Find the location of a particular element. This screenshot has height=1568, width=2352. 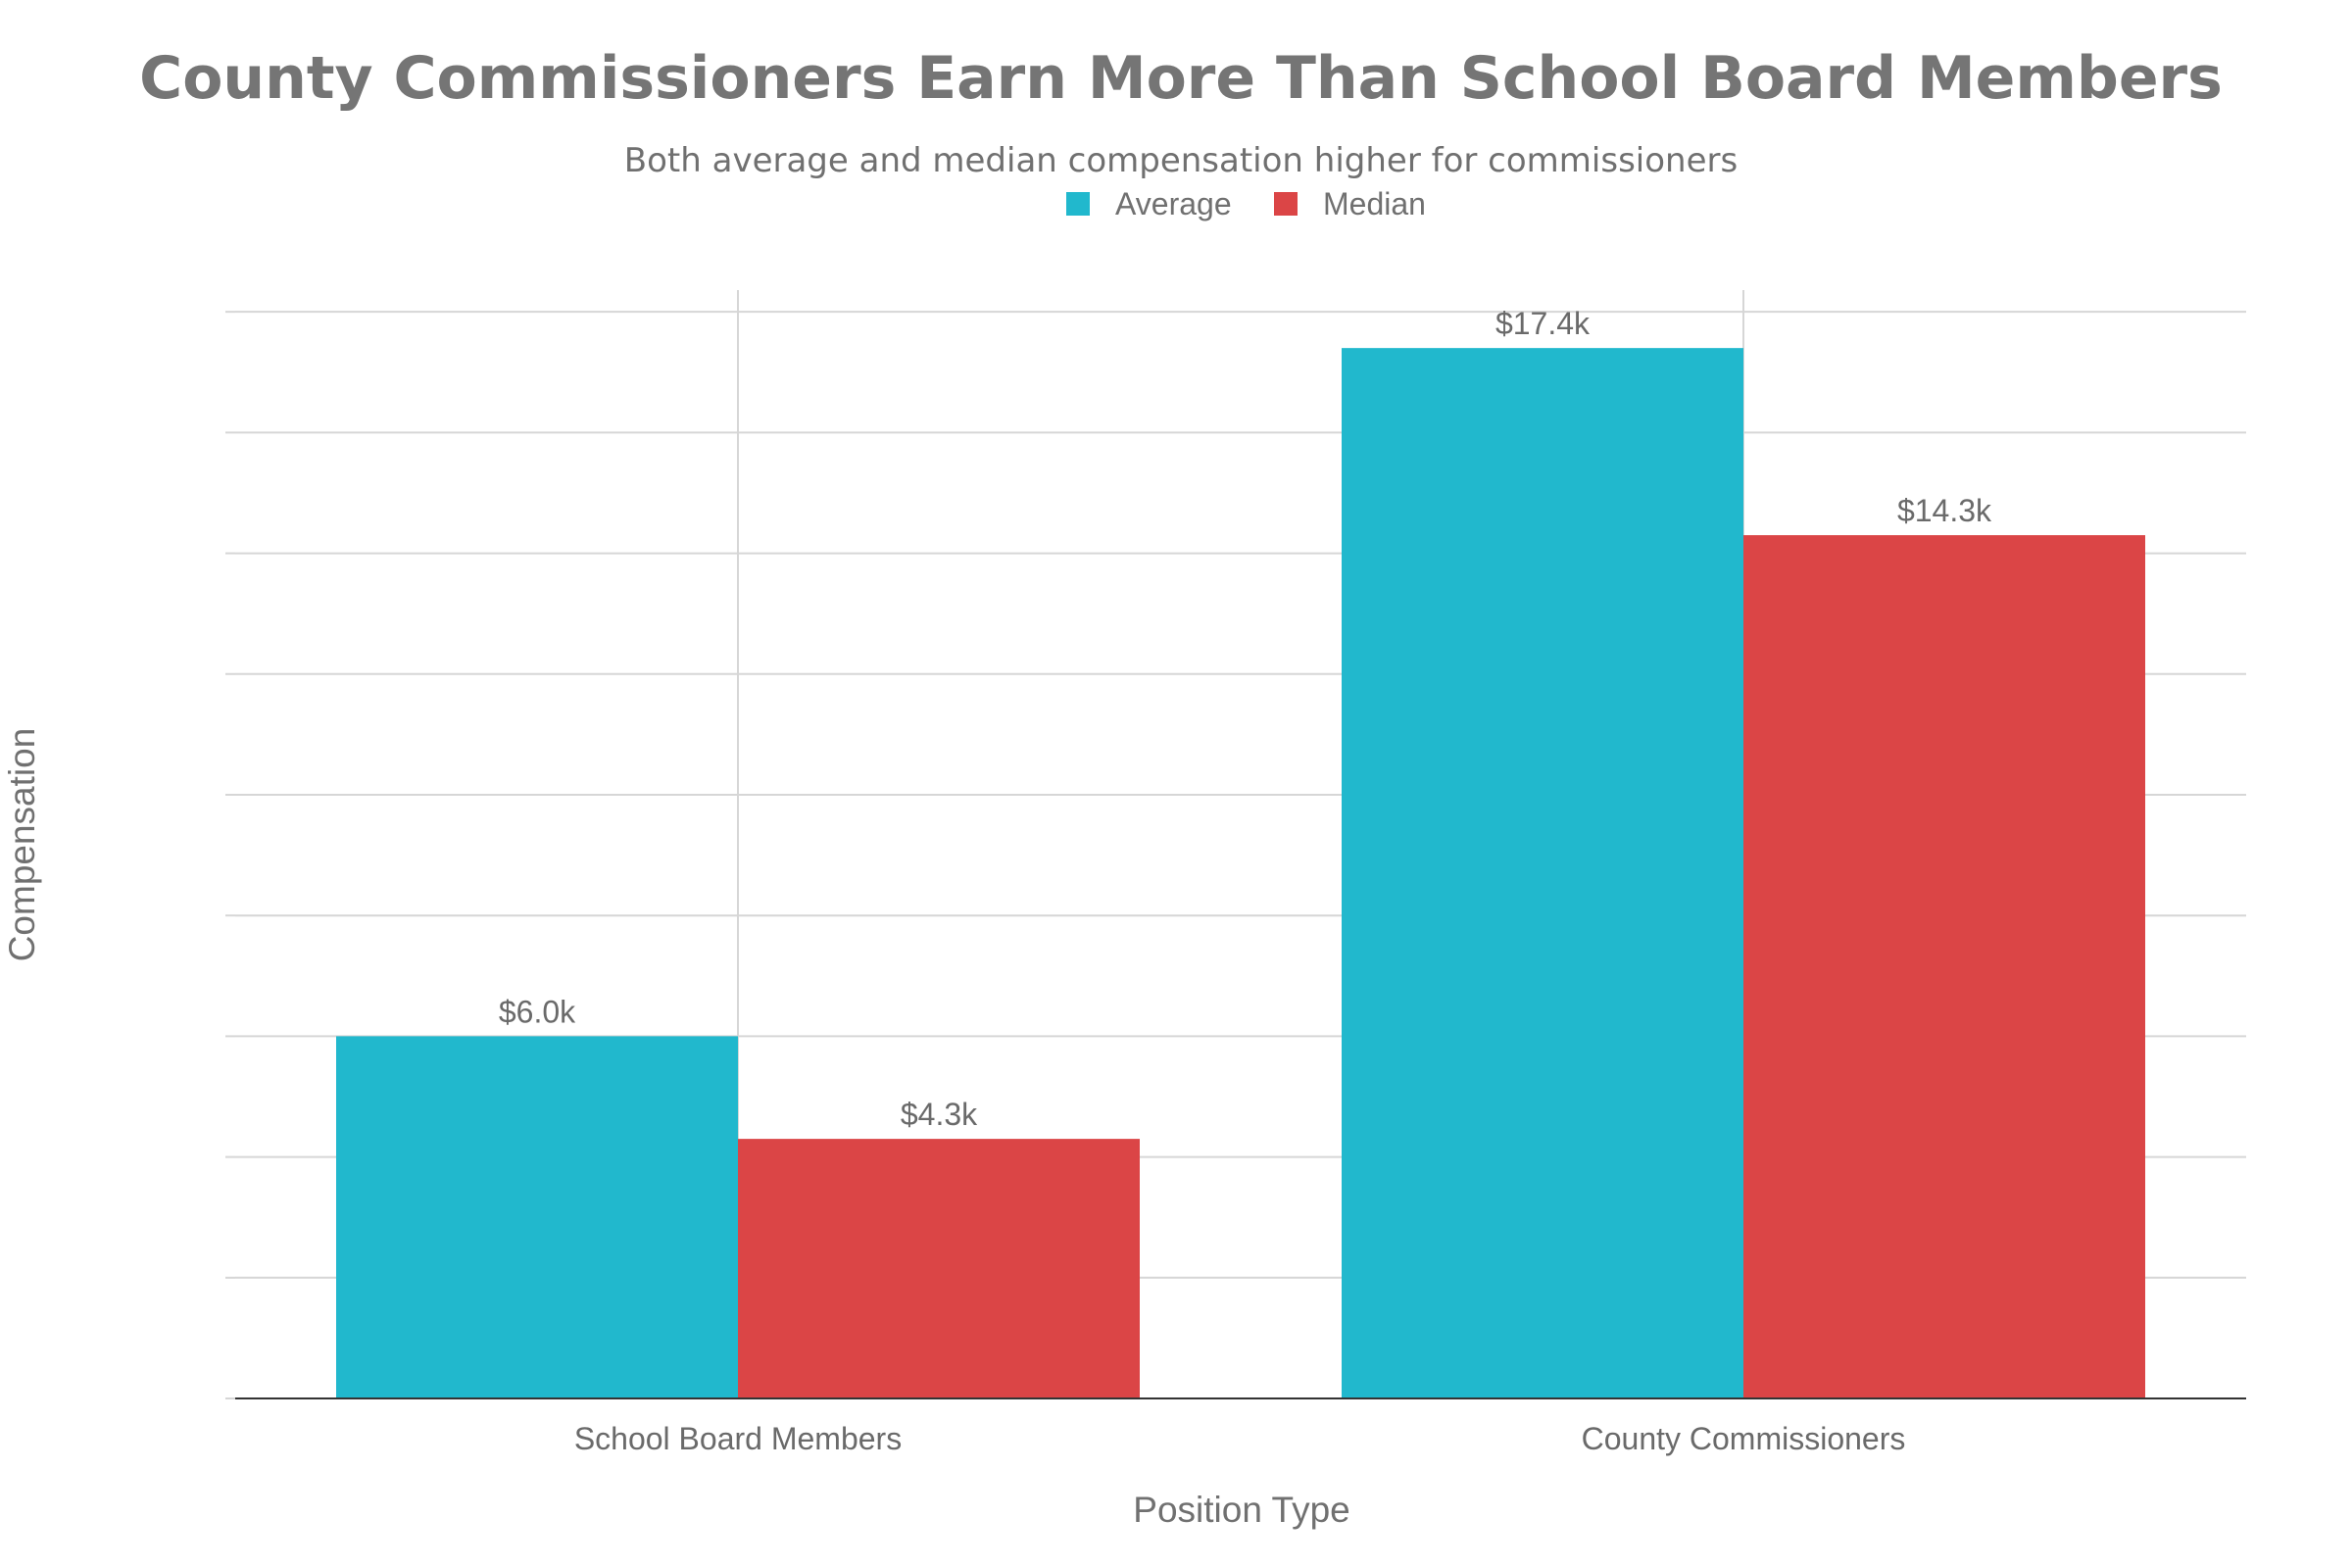

legend-label-median: Median is located at coordinates (1374, 203).